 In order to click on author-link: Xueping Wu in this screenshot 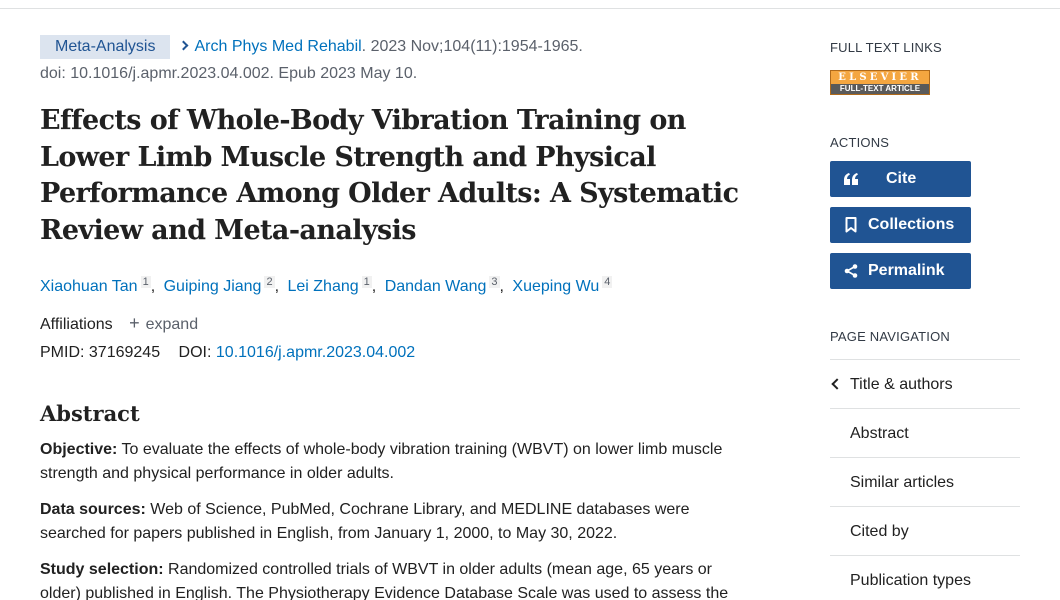, I will do `click(556, 286)`.